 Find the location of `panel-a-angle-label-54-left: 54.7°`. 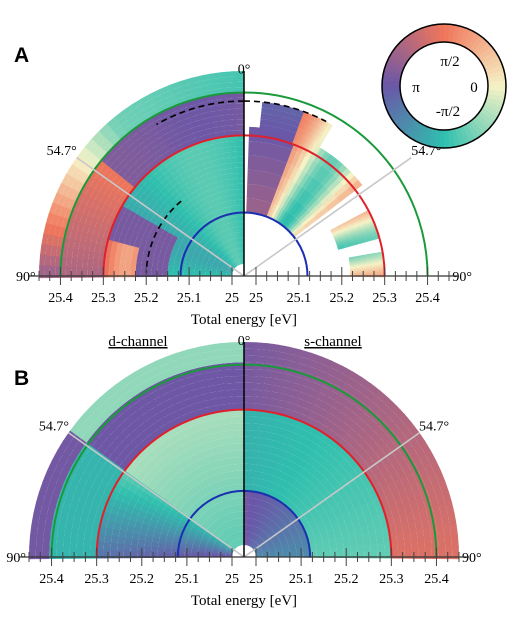

panel-a-angle-label-54-left: 54.7° is located at coordinates (62, 151).